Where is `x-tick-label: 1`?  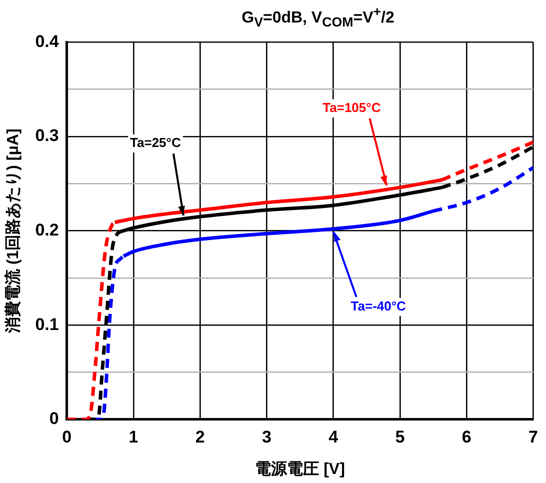 x-tick-label: 1 is located at coordinates (133, 436).